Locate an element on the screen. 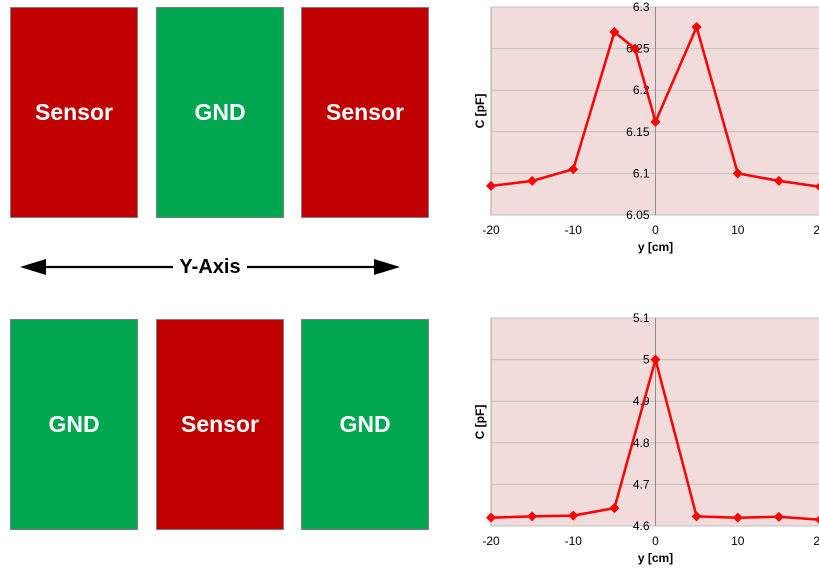 The height and width of the screenshot is (575, 819). y-tick-label: 6.15 is located at coordinates (638, 132).